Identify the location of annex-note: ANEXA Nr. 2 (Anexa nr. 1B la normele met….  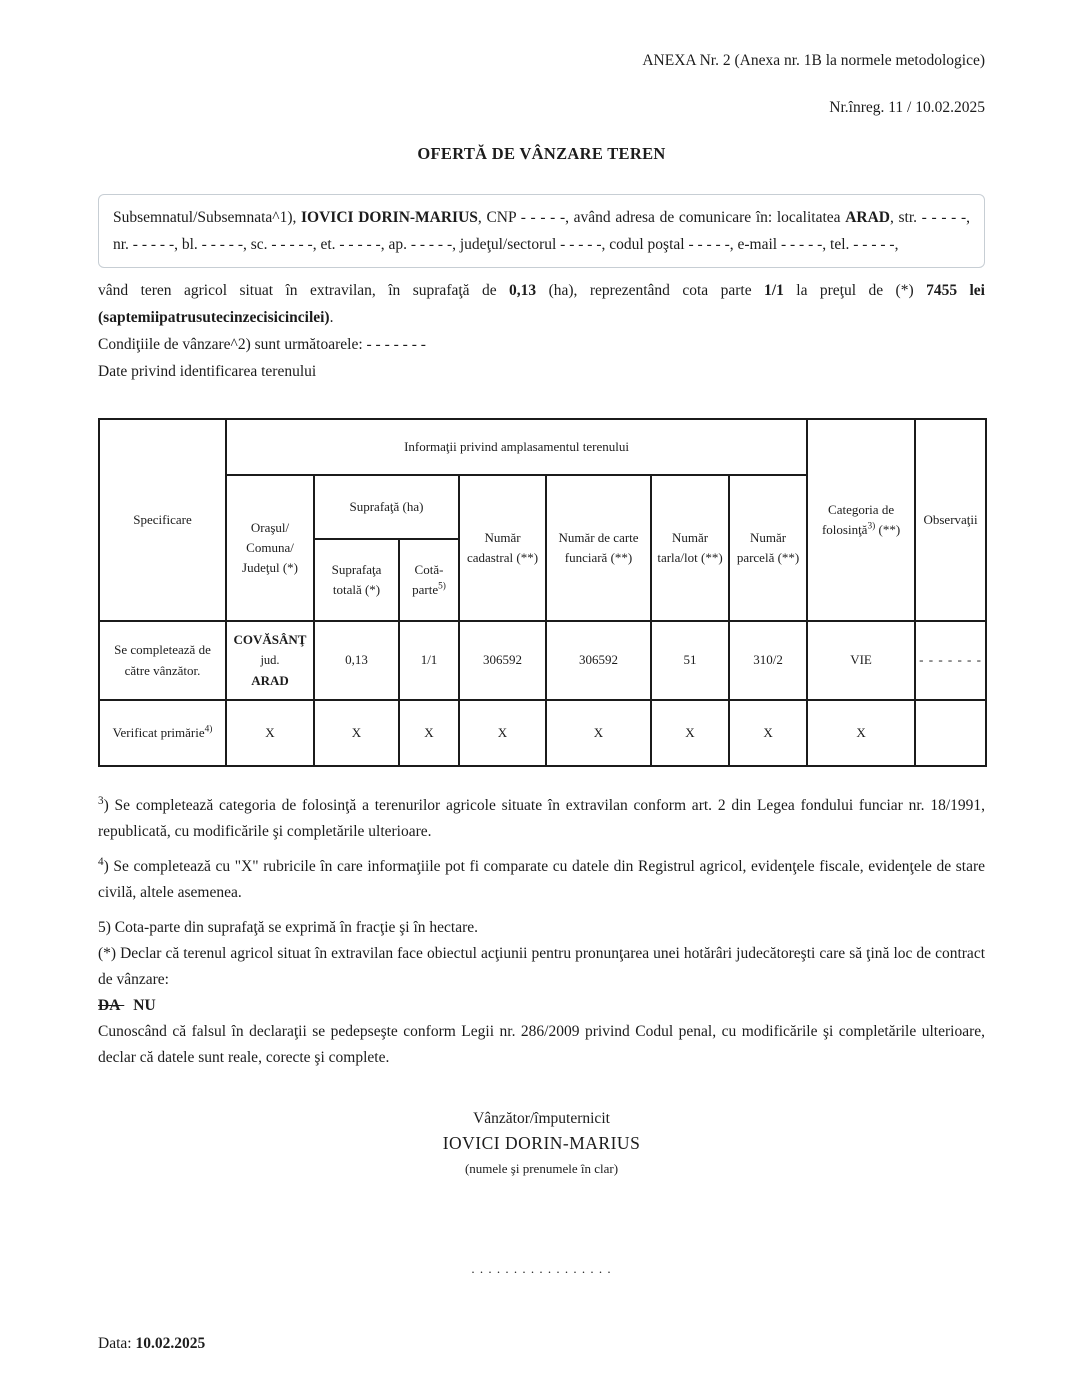
(813, 60).